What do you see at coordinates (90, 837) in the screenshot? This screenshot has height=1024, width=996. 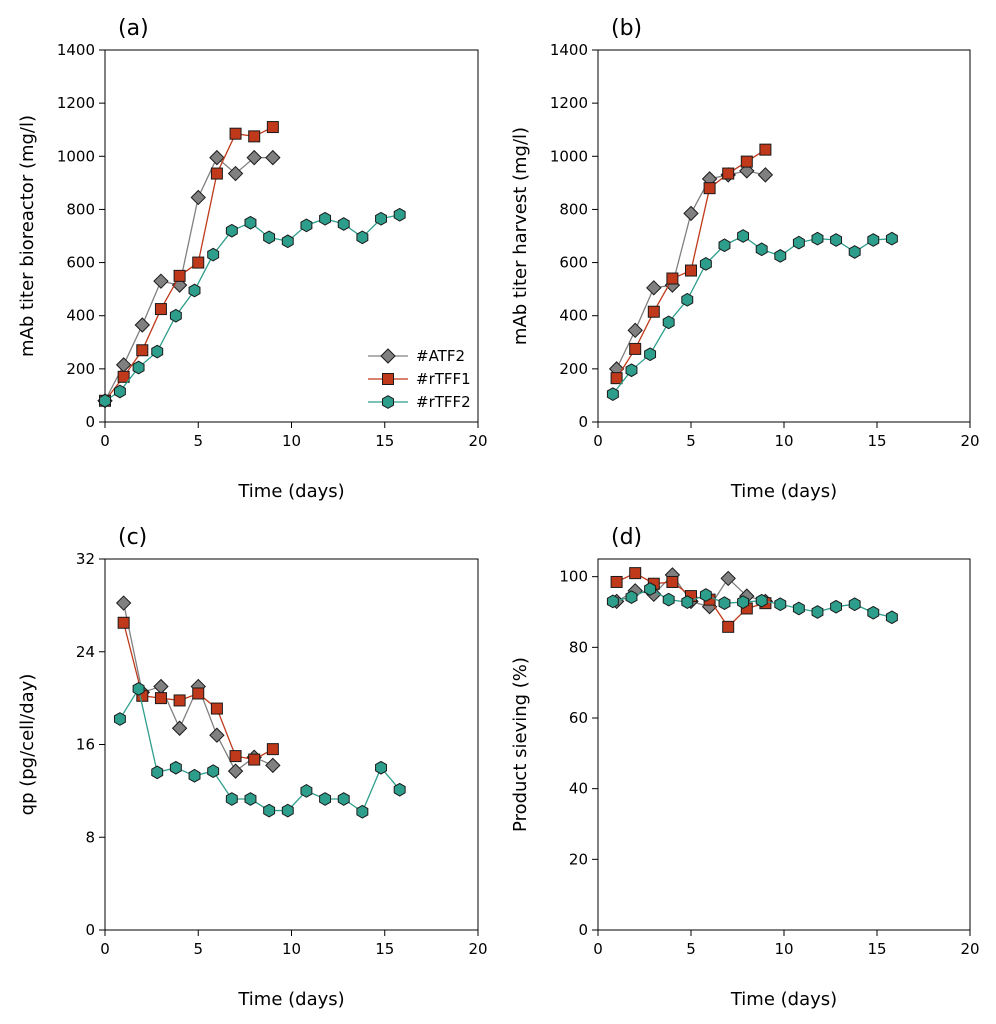 I see `y-tick-label: 8` at bounding box center [90, 837].